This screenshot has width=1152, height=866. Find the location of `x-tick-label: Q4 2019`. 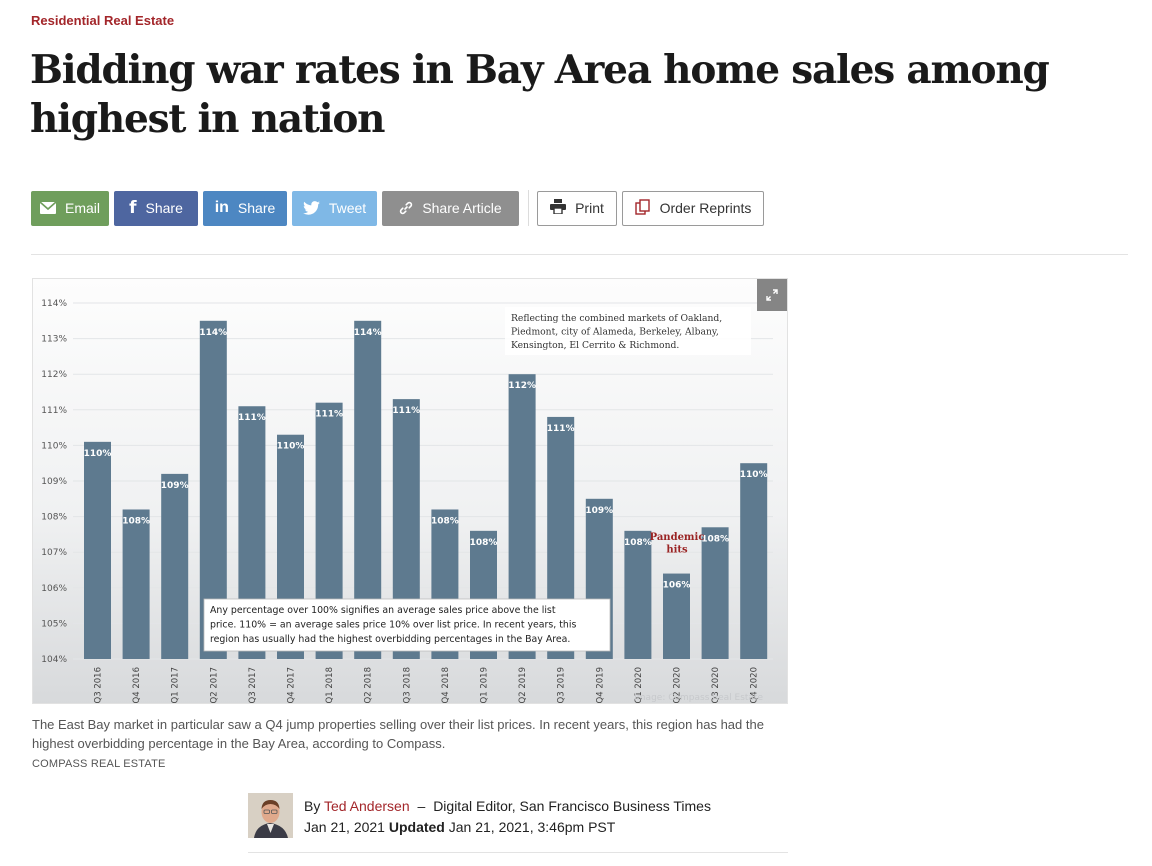

x-tick-label: Q4 2019 is located at coordinates (600, 685).